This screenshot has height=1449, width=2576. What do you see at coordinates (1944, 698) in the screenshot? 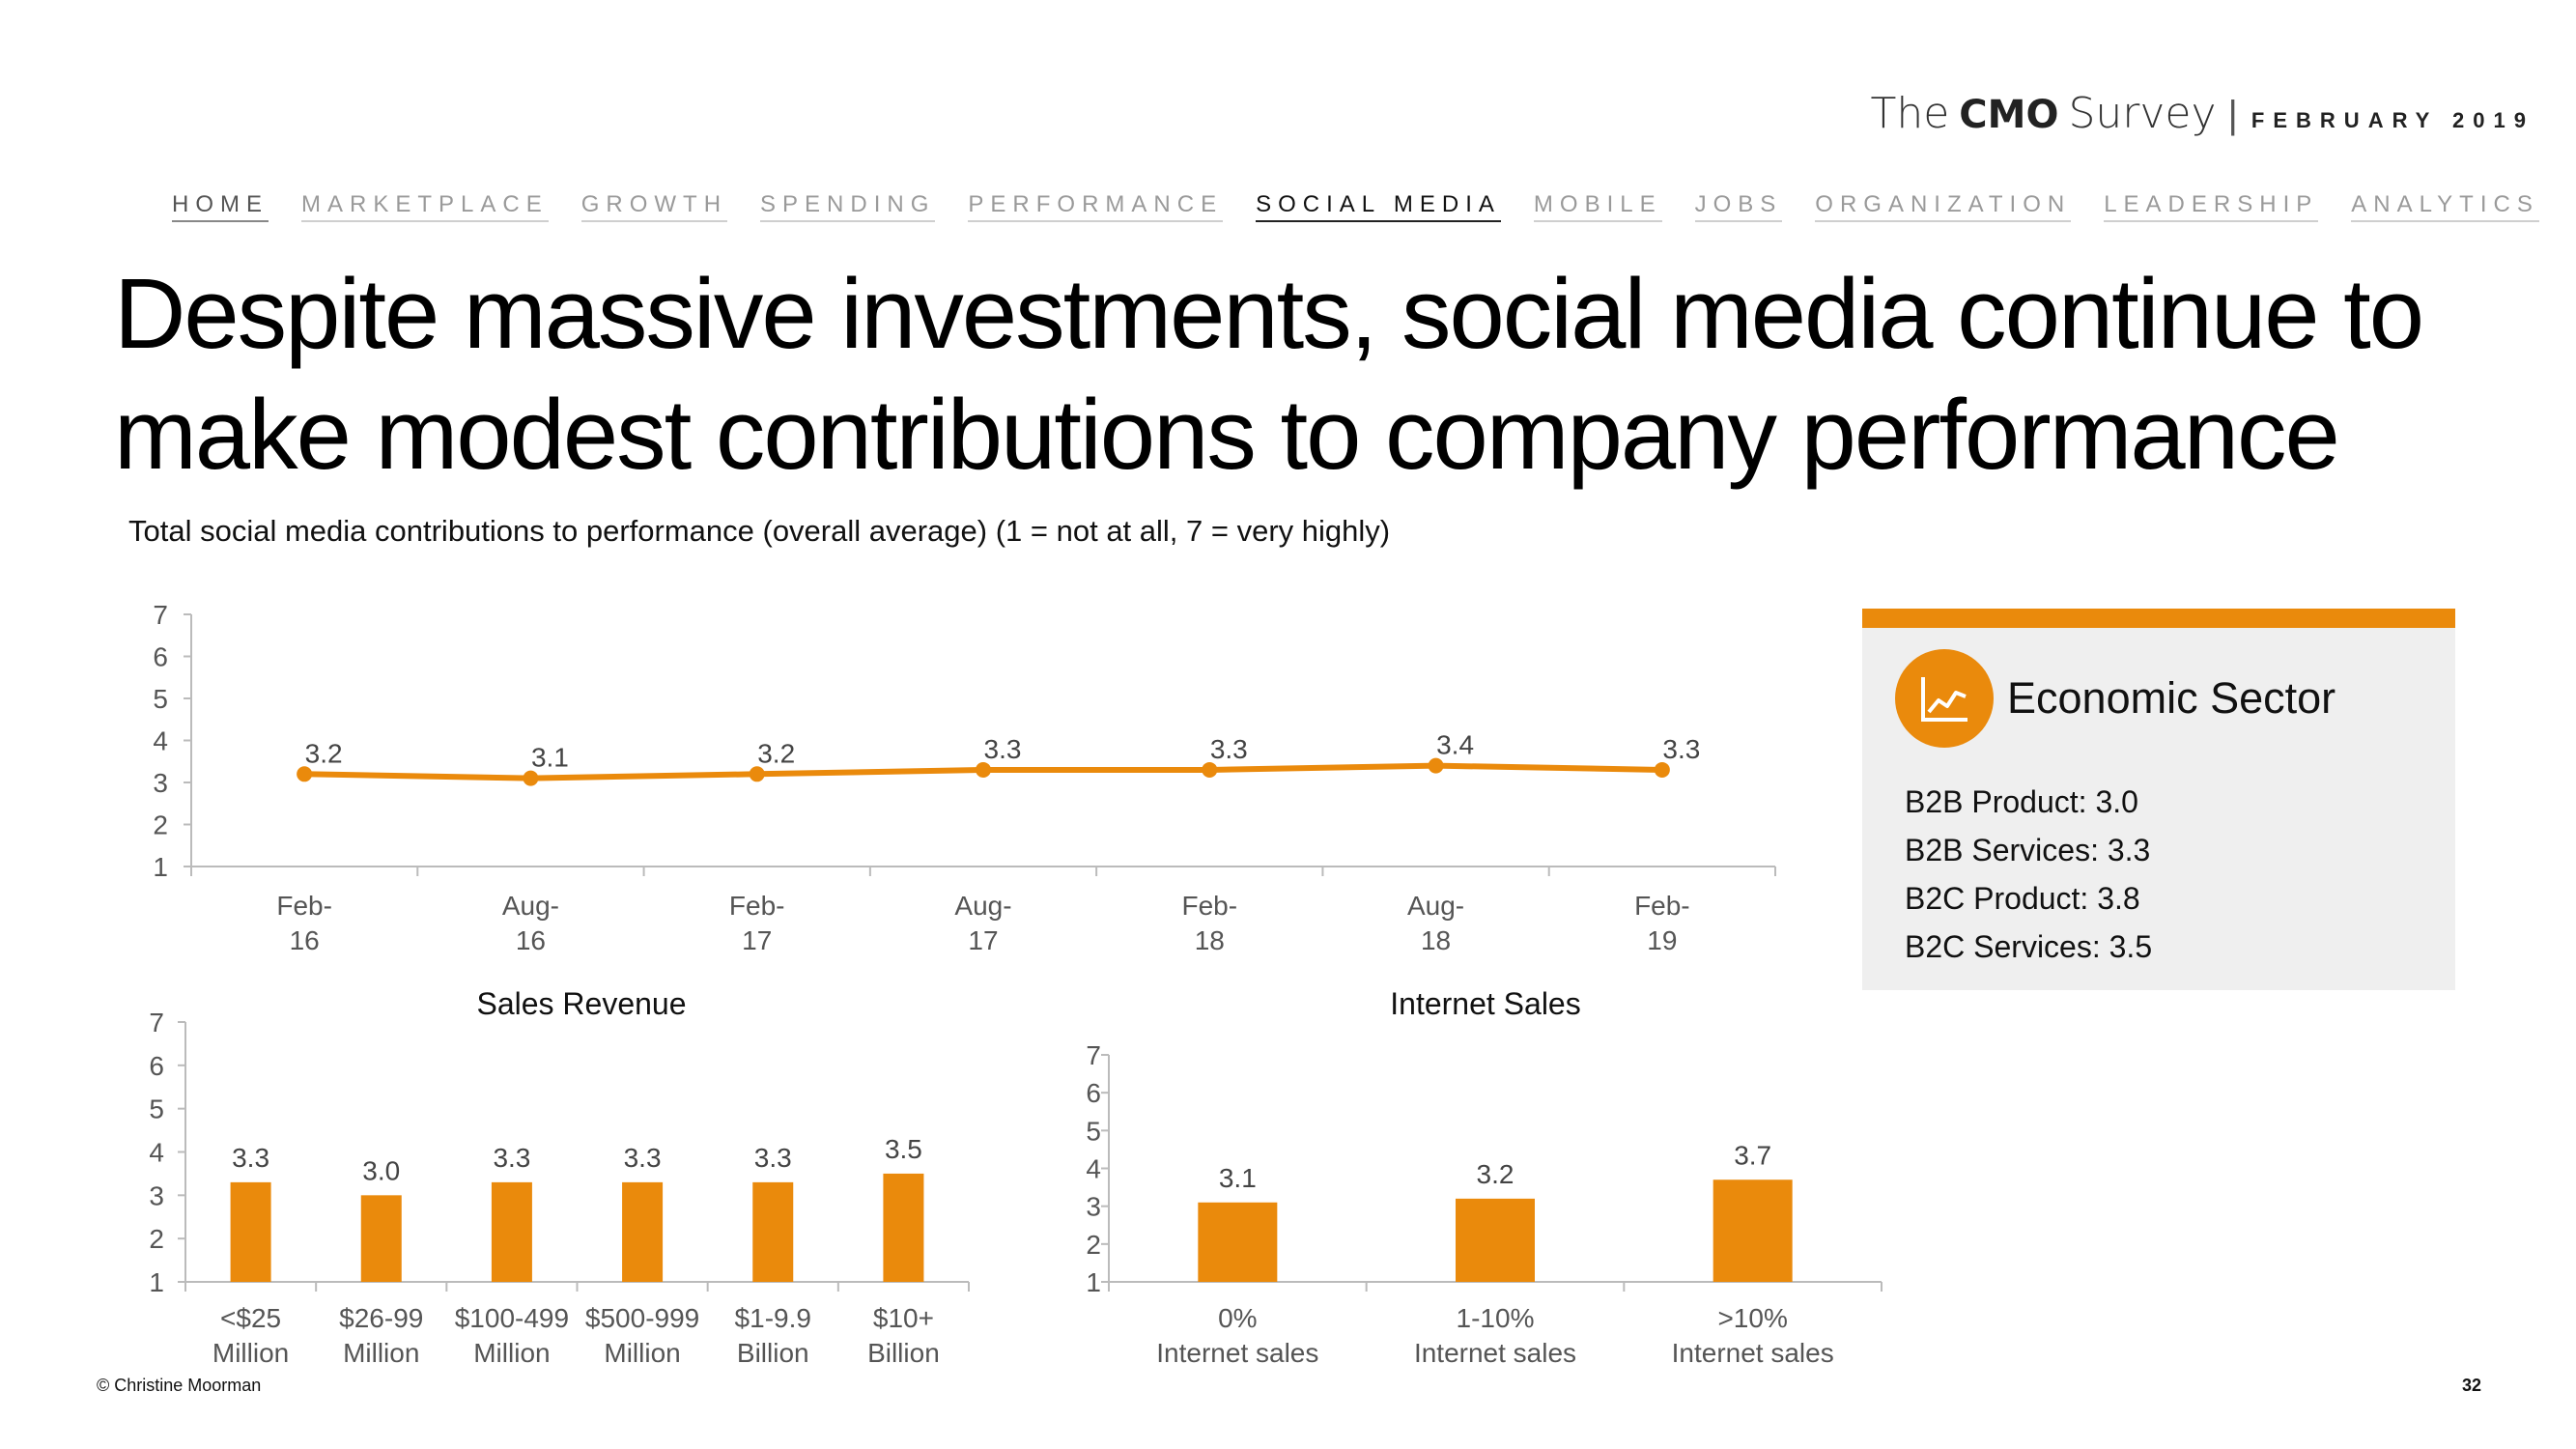
I see `line-chart-icon` at bounding box center [1944, 698].